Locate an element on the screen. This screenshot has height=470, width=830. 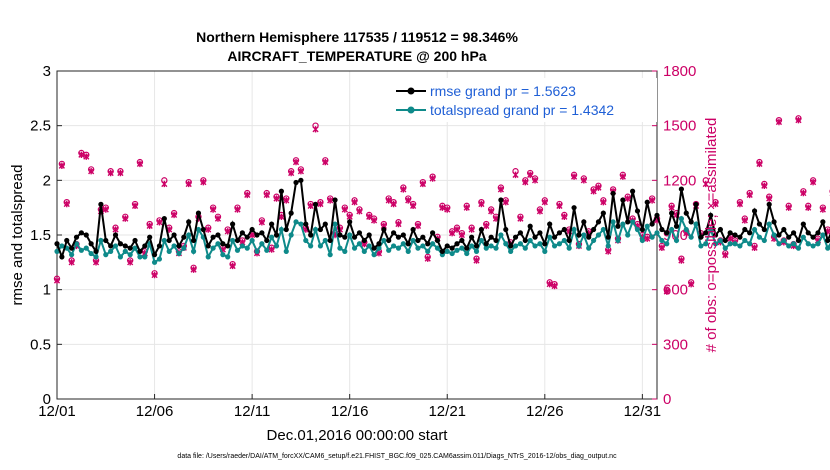
y-tick-label: 2 is located at coordinates (47, 180).